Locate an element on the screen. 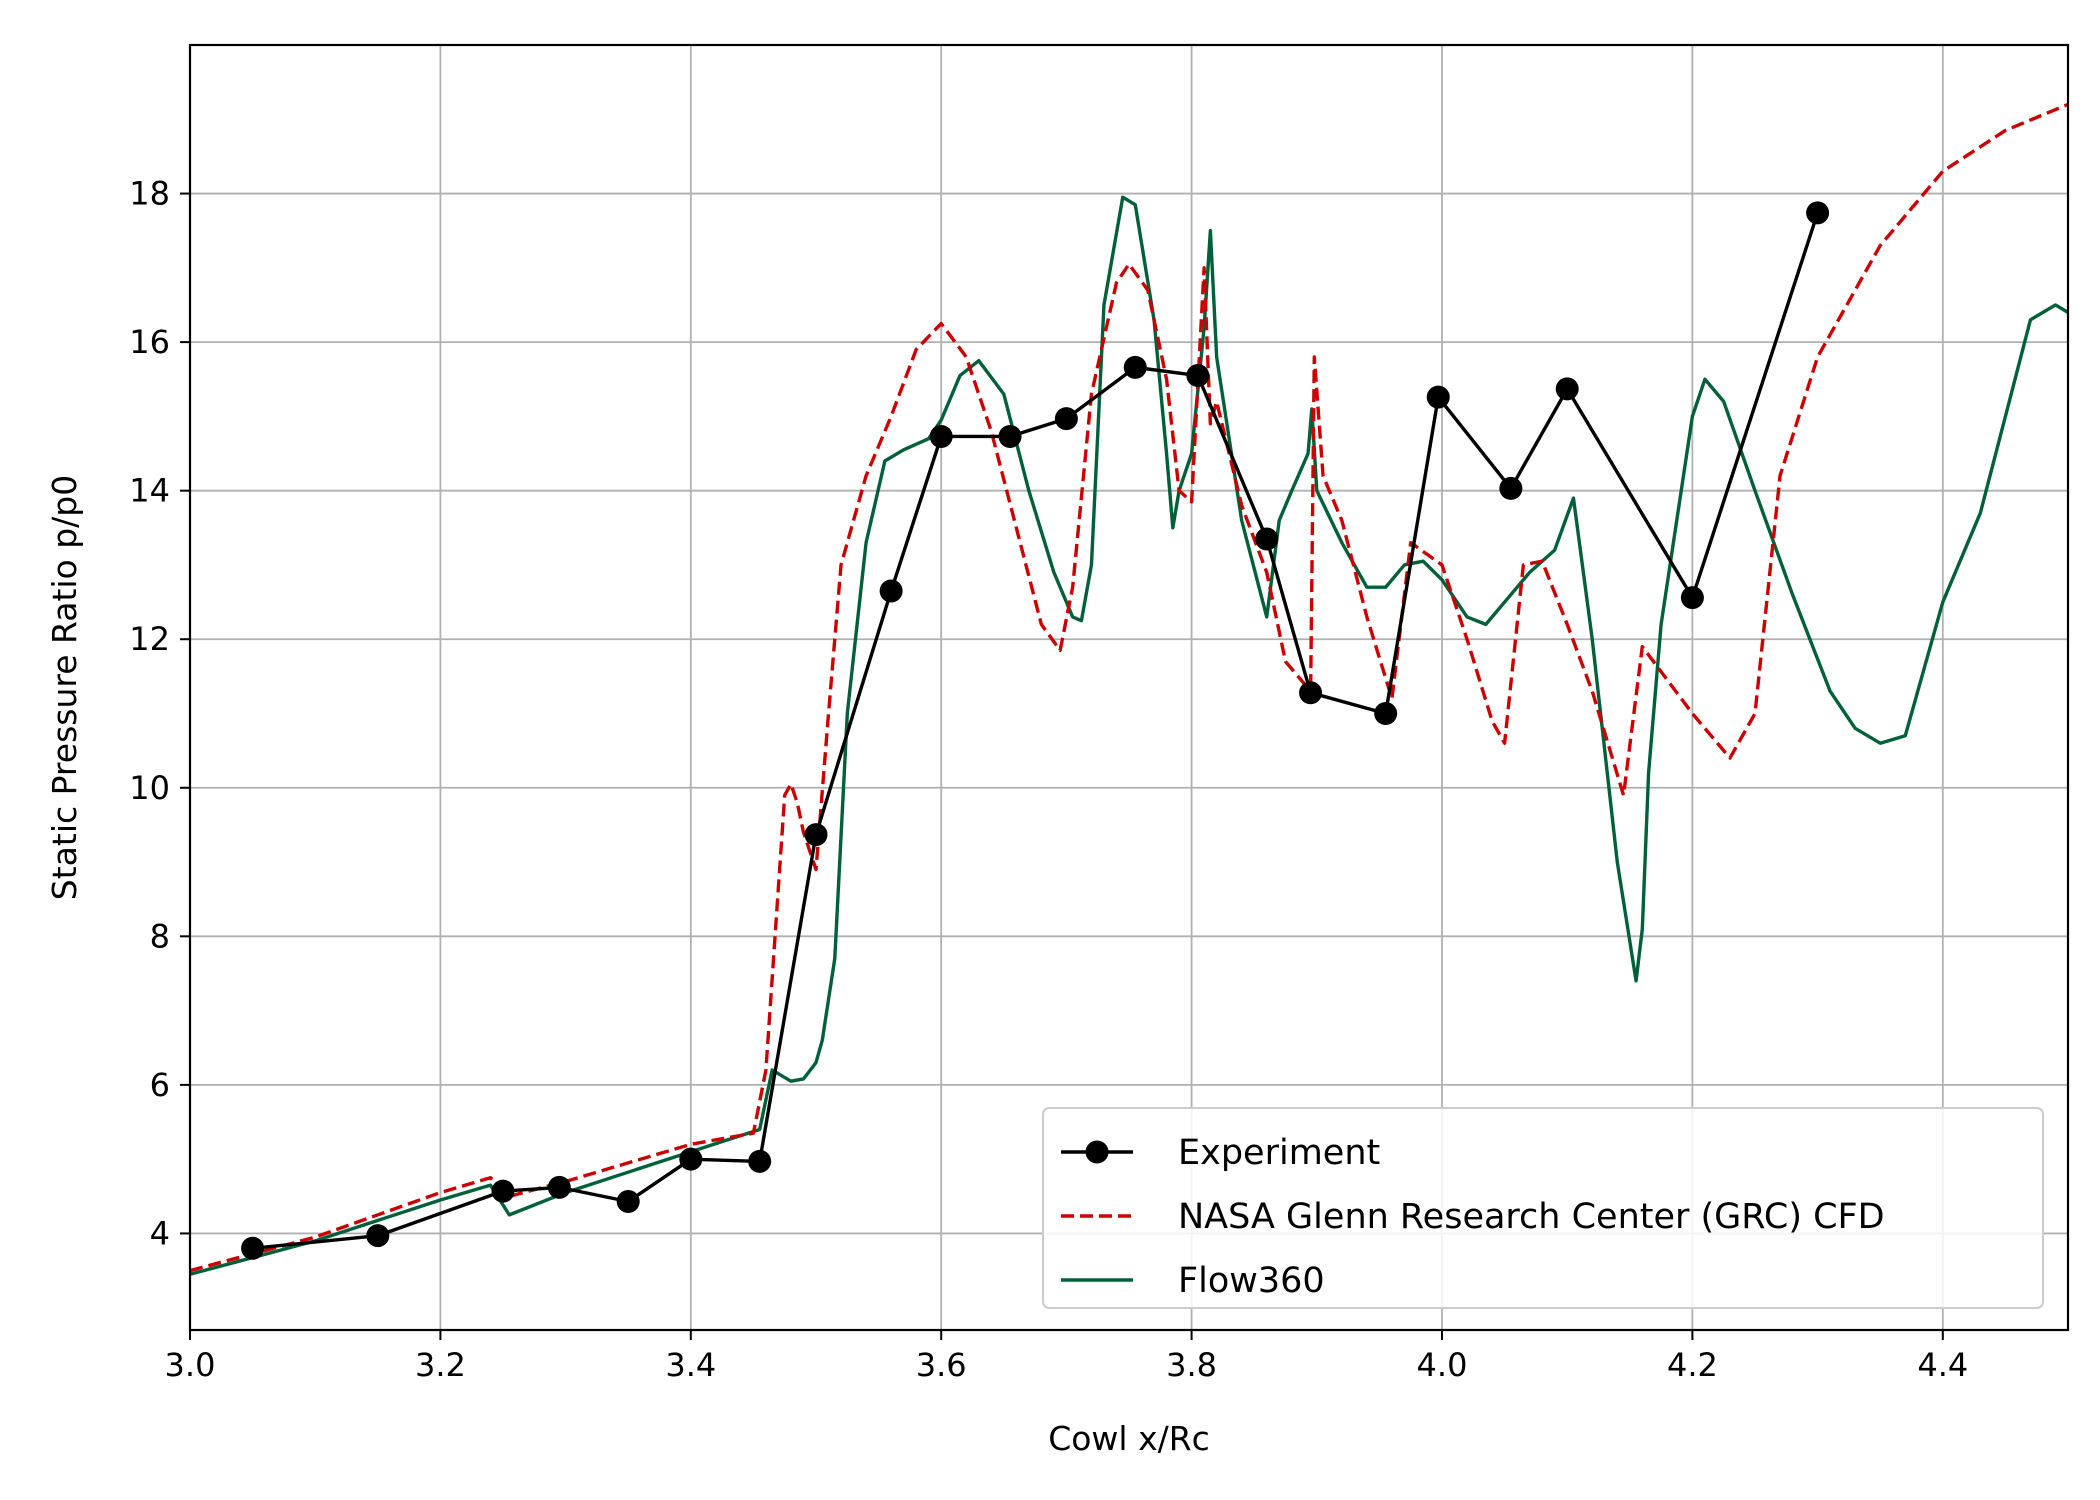 This screenshot has width=2100, height=1500. y-axis-label: Static Pressure Ratio p/p0 is located at coordinates (64, 687).